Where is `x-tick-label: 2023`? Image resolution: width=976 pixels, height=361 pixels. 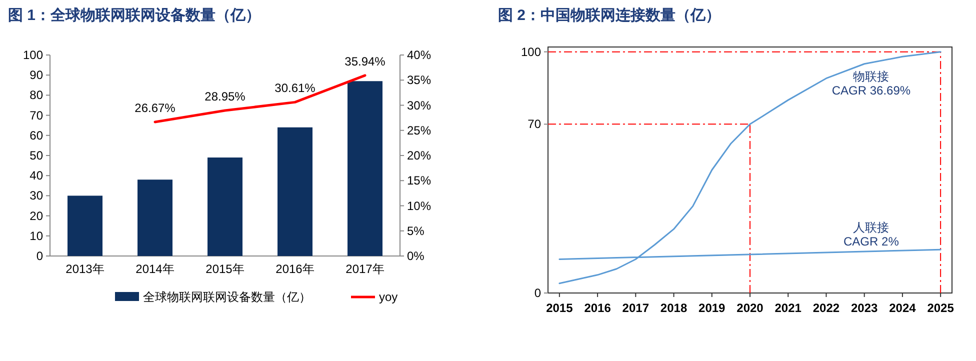
x-tick-label: 2023 is located at coordinates (864, 308).